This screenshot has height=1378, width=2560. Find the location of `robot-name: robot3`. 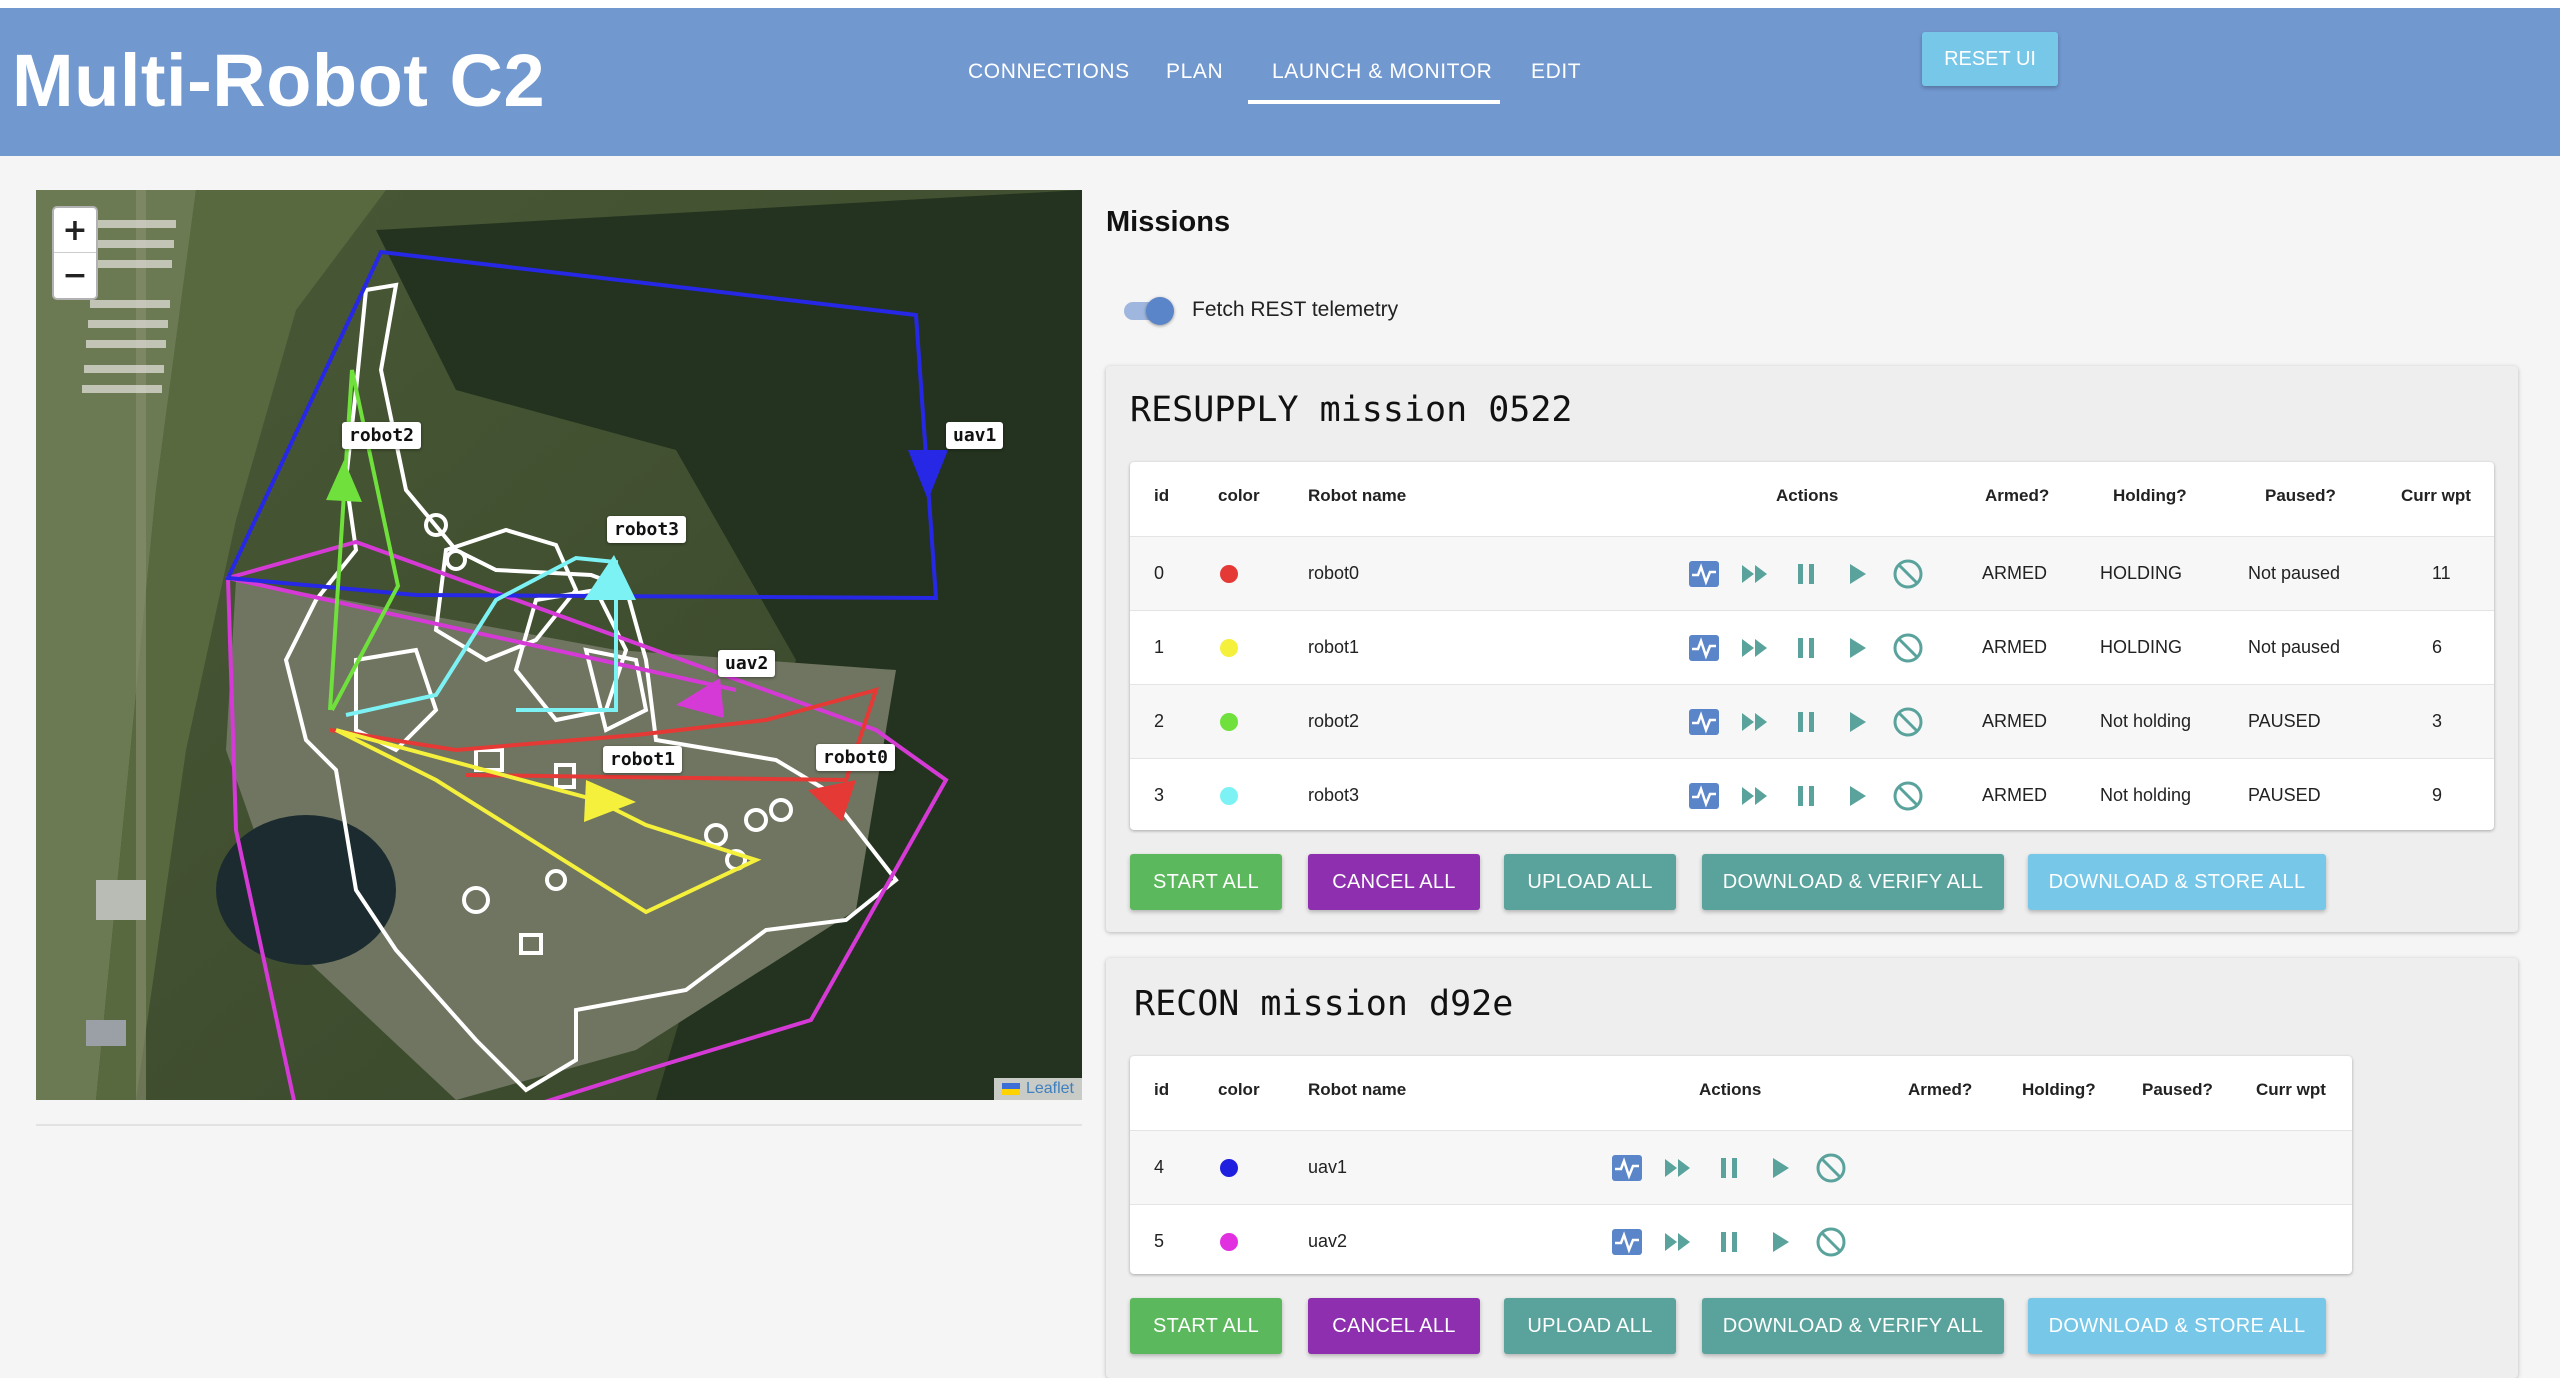

robot-name: robot3 is located at coordinates (1334, 795).